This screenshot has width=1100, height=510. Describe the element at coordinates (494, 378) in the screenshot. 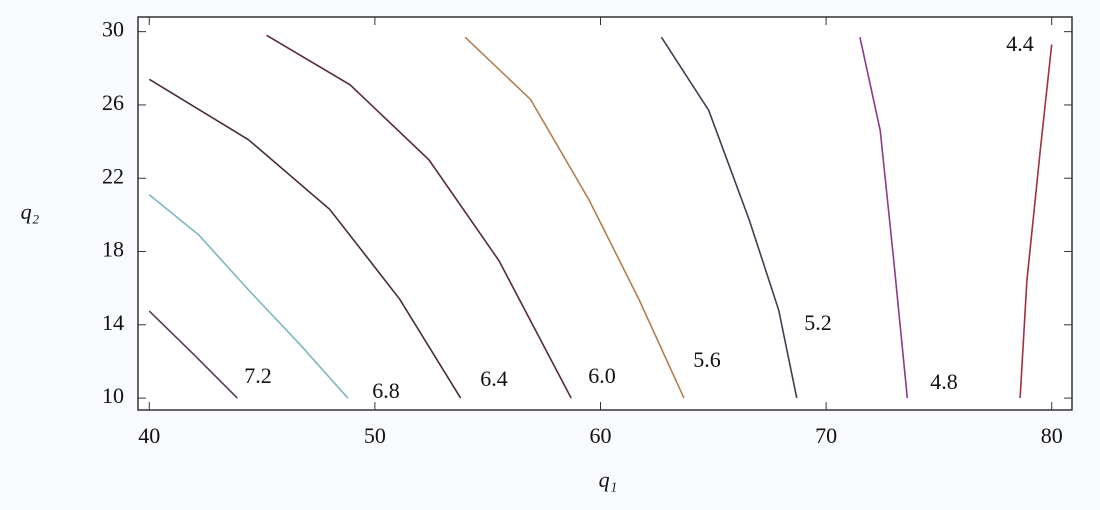

I see `contour-label: 6.4` at that location.